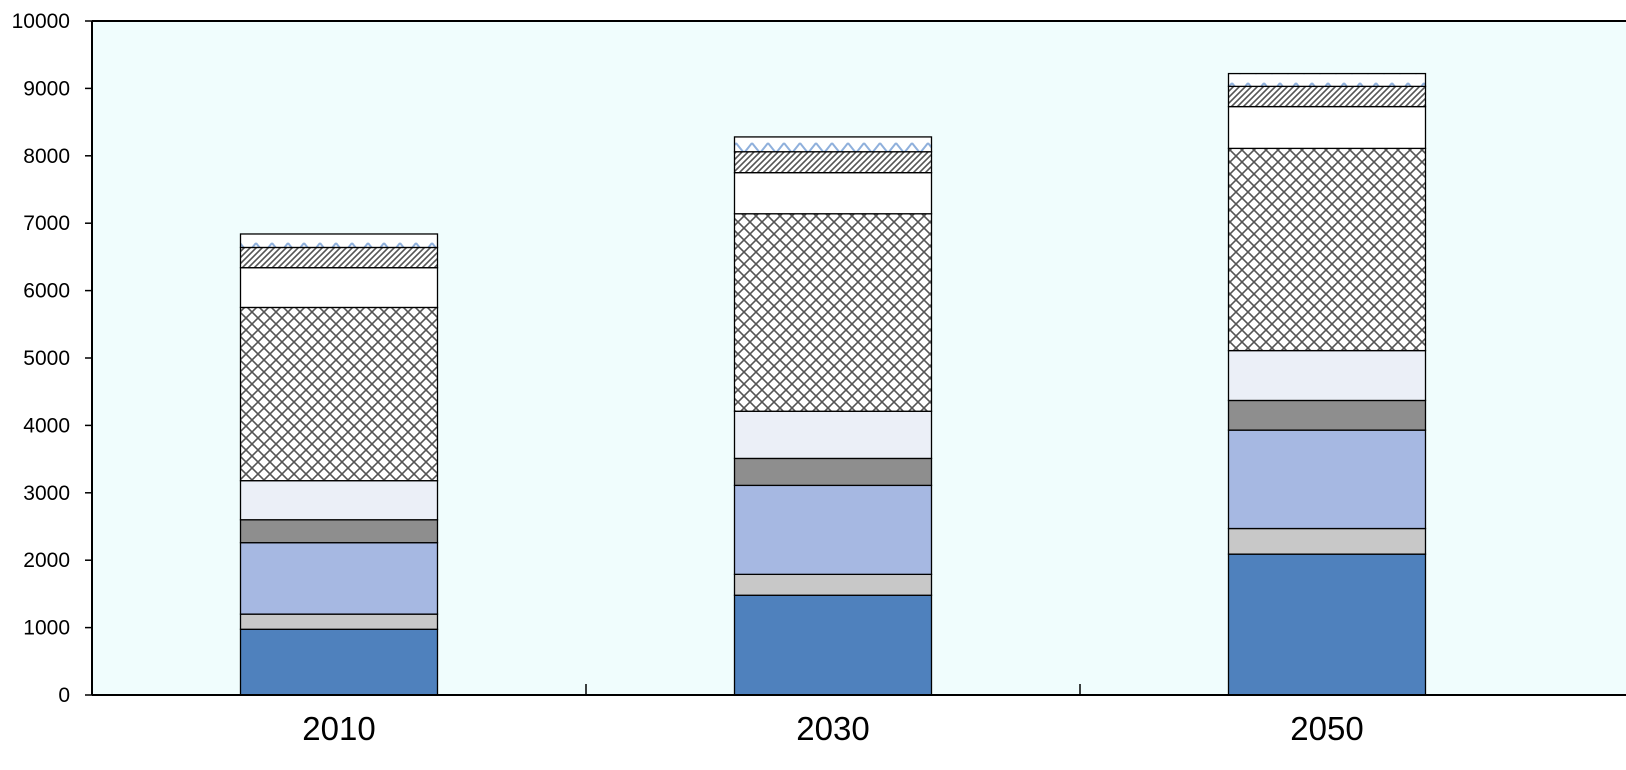  What do you see at coordinates (1326, 728) in the screenshot?
I see `x-category-label: 2050` at bounding box center [1326, 728].